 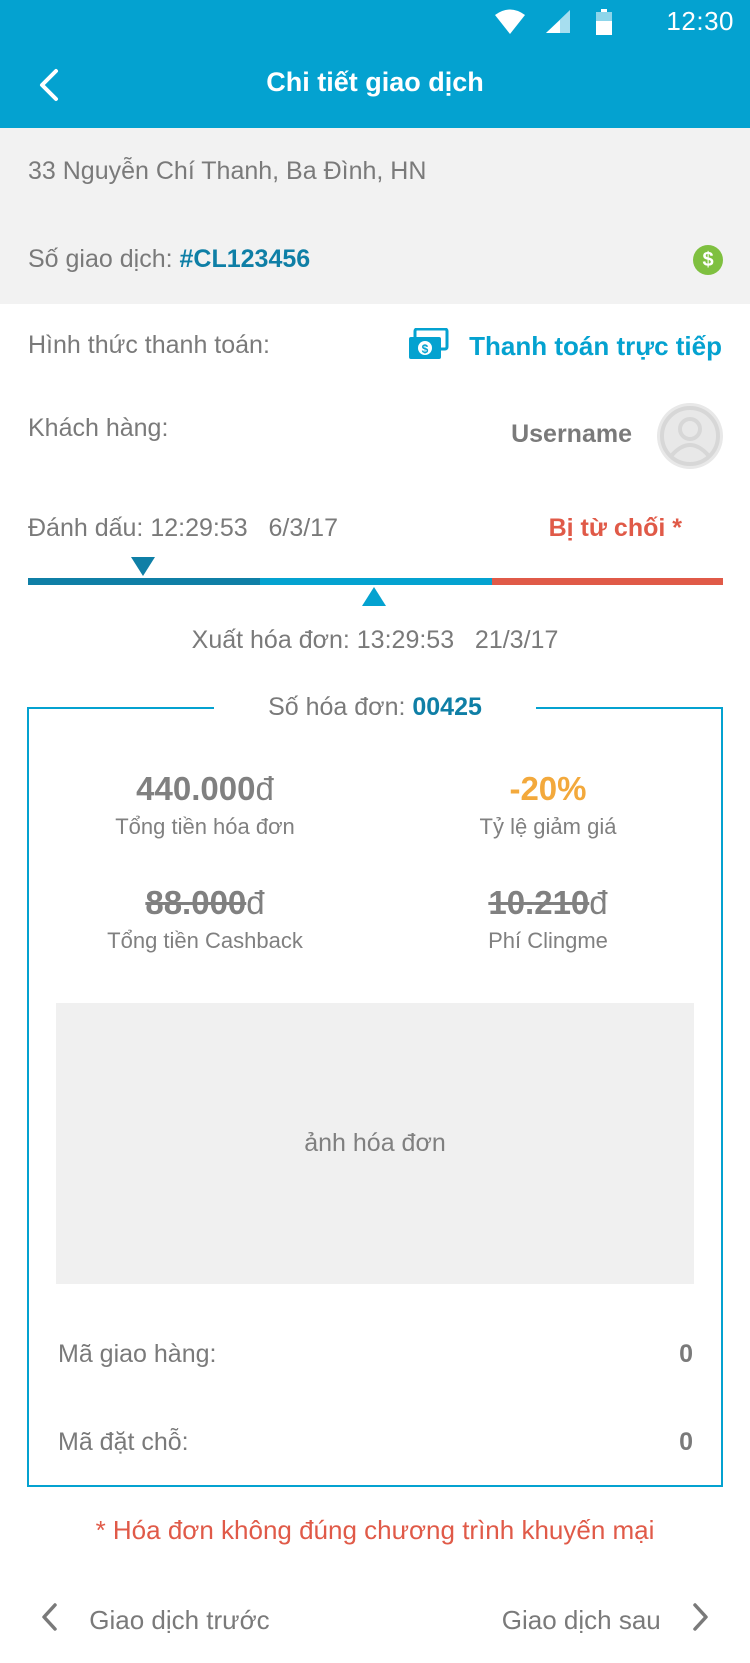 What do you see at coordinates (53, 85) in the screenshot?
I see `back-arrow-icon` at bounding box center [53, 85].